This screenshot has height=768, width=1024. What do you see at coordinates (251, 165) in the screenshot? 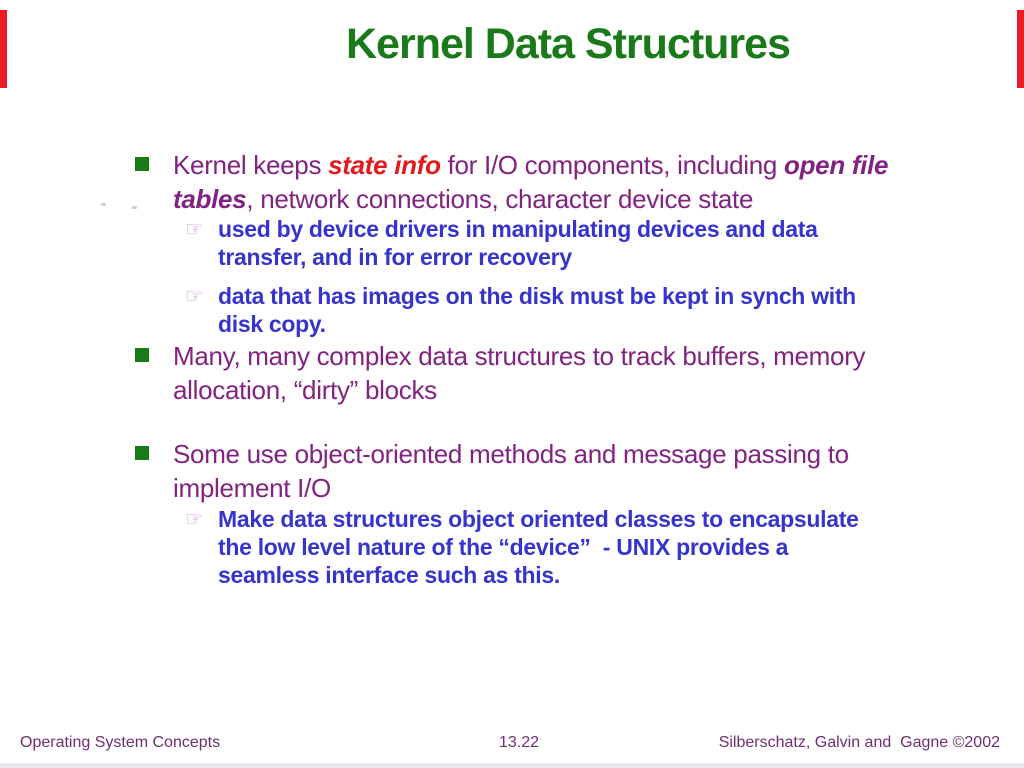
I see `text-segment: Kernel keeps` at bounding box center [251, 165].